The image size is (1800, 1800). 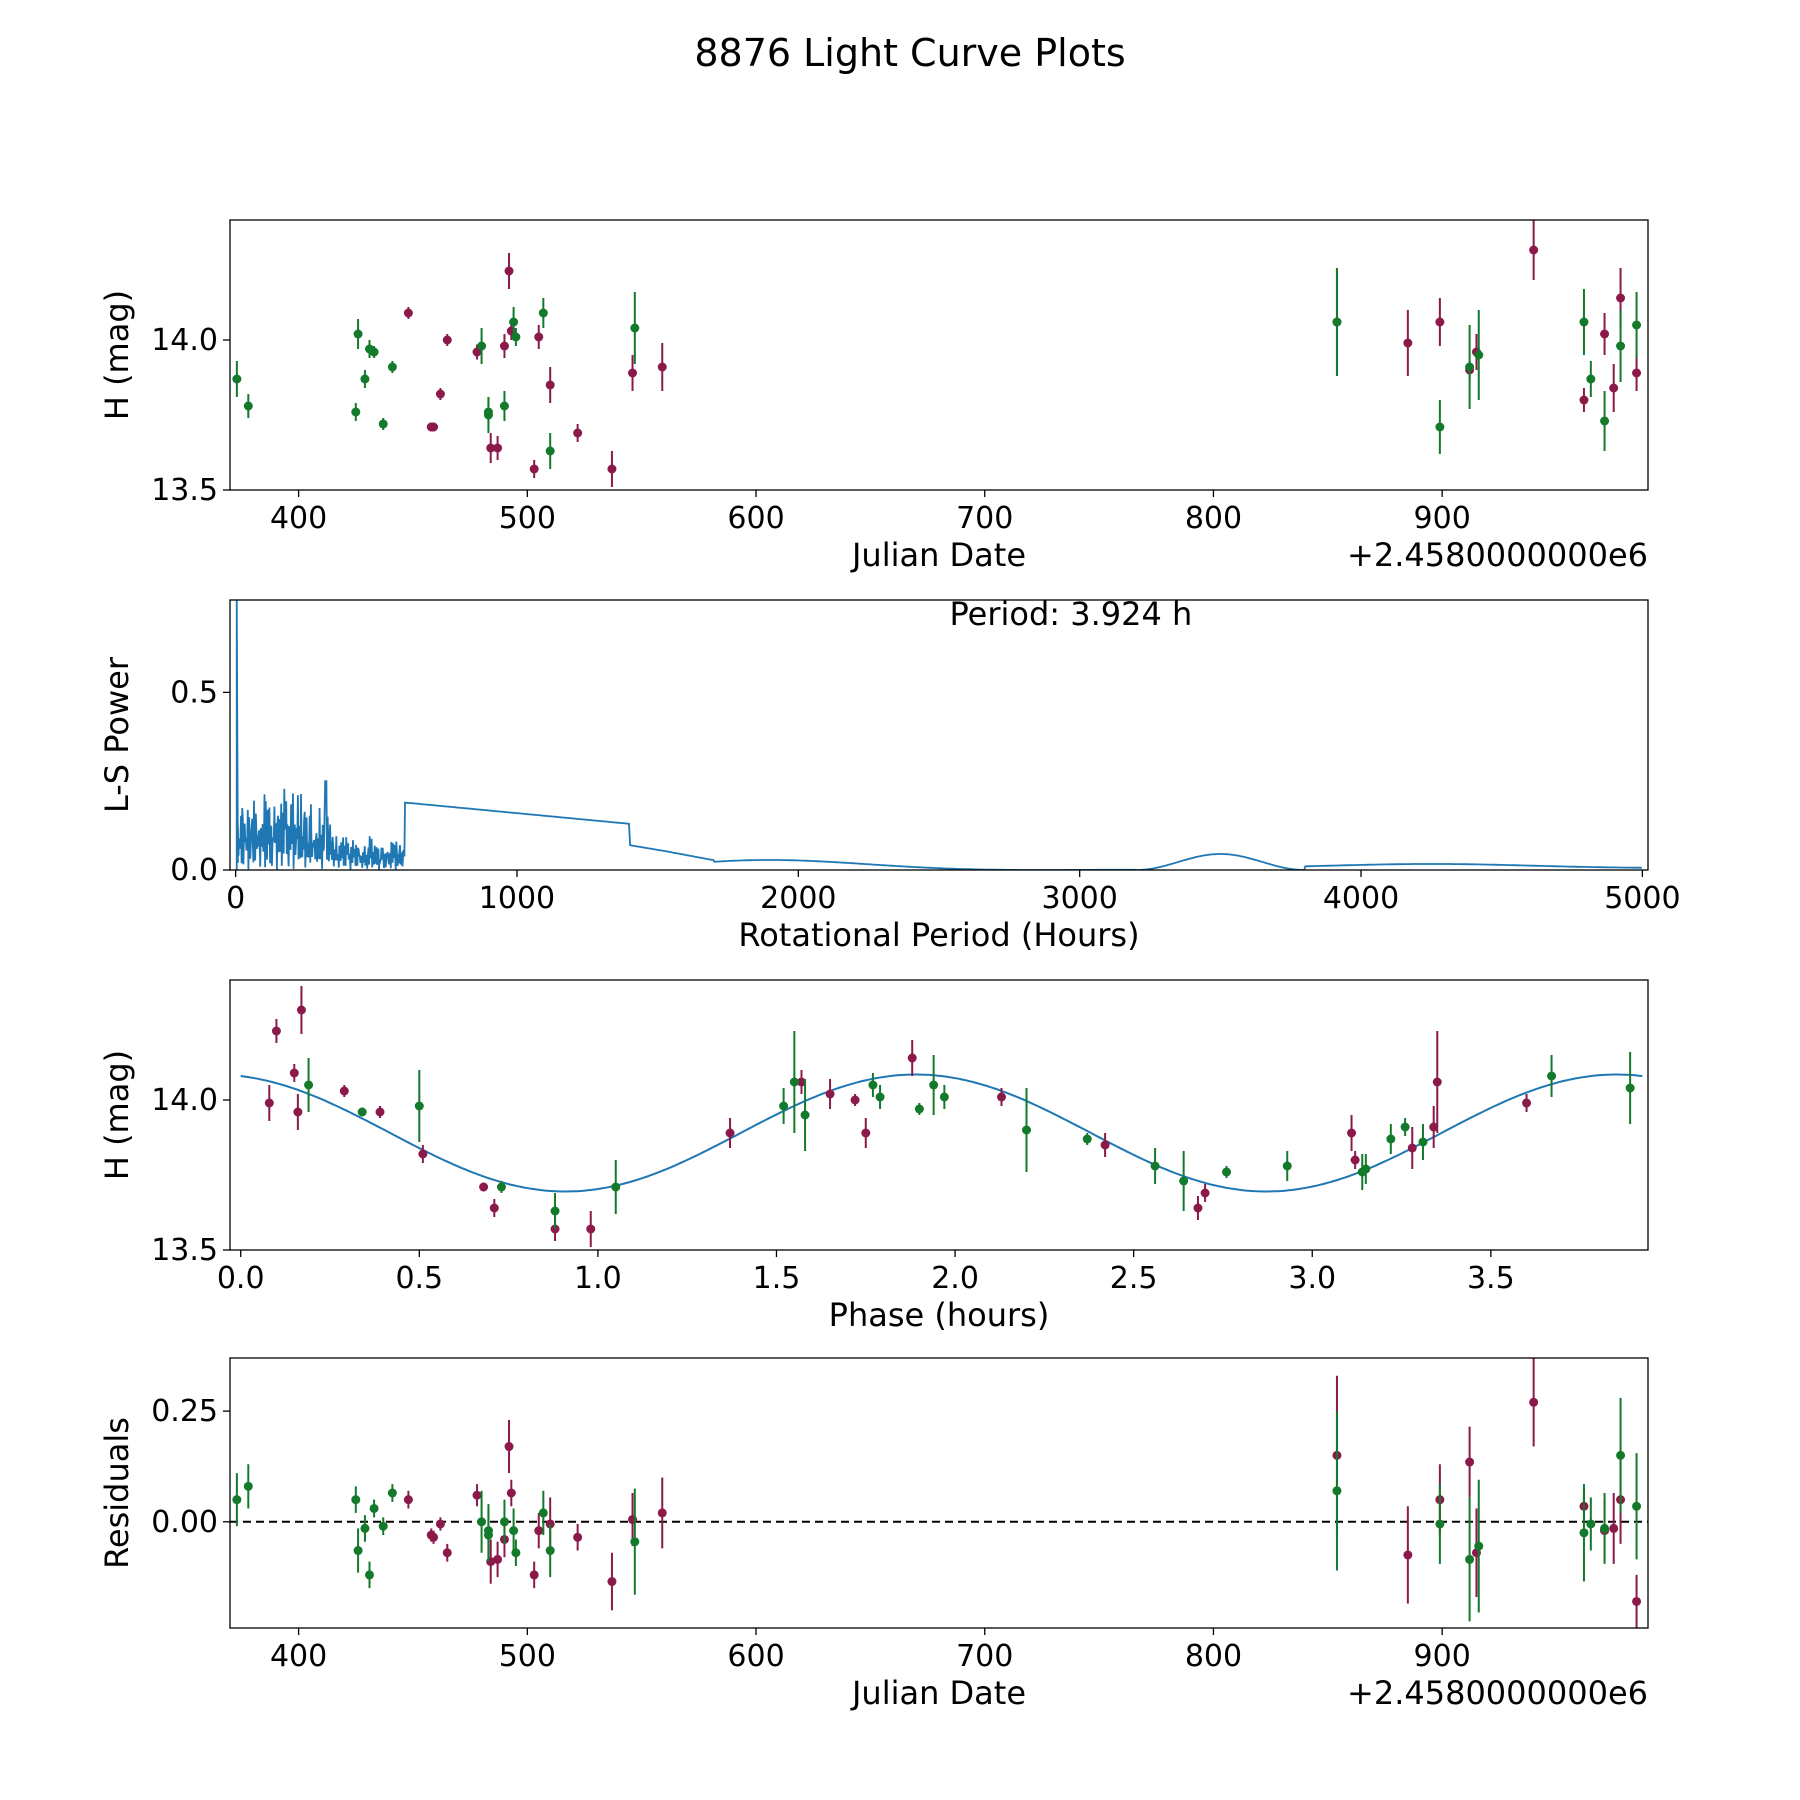 What do you see at coordinates (298, 518) in the screenshot?
I see `lightcurve-xtick-label: 400` at bounding box center [298, 518].